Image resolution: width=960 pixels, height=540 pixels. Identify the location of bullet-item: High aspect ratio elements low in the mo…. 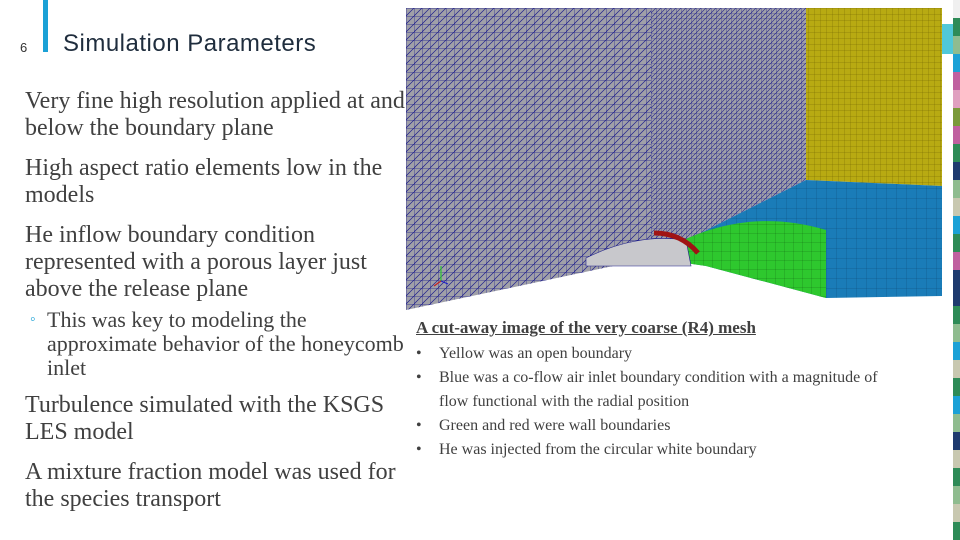
(204, 181).